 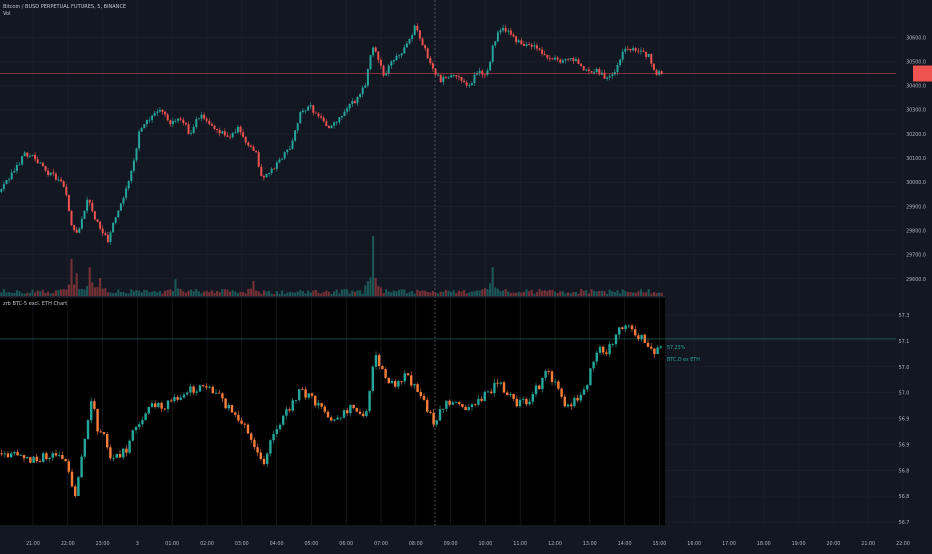 What do you see at coordinates (916, 256) in the screenshot?
I see `y-axis-label: 29700.0` at bounding box center [916, 256].